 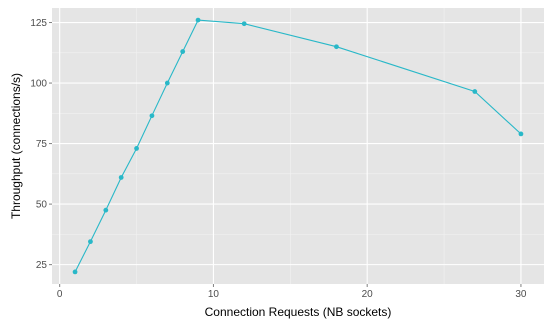 I want to click on x-tick-label: 20, so click(x=368, y=294).